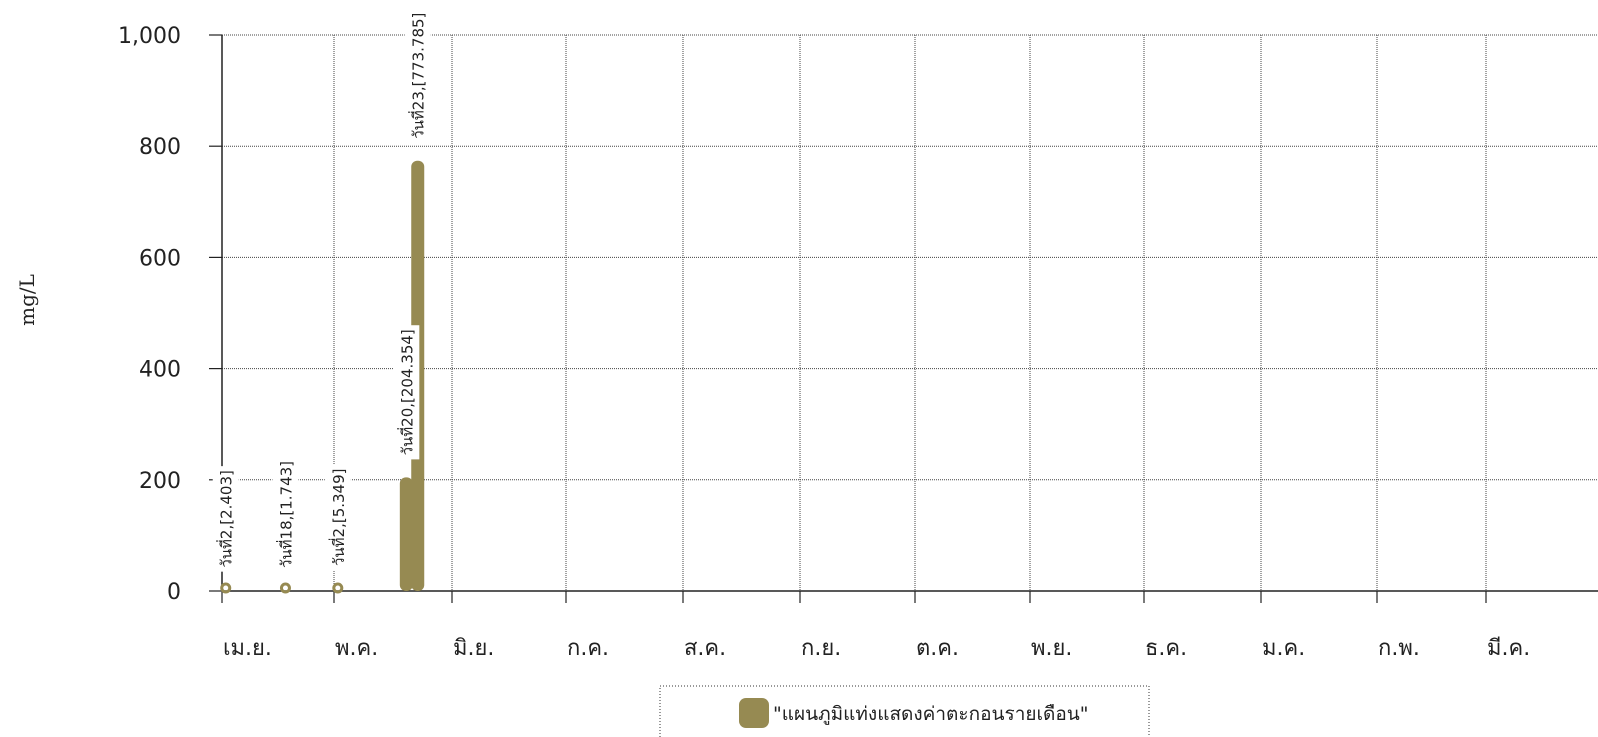  I want to click on x-tick-label: ก.พ., so click(1399, 648).